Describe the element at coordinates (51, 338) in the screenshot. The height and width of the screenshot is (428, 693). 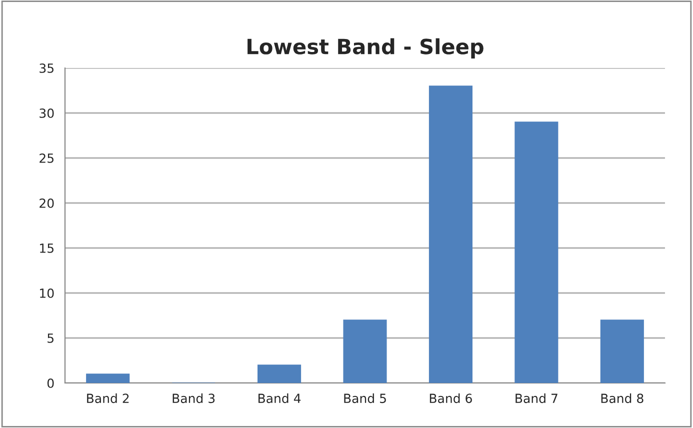
I see `y-tick-label: 5` at that location.